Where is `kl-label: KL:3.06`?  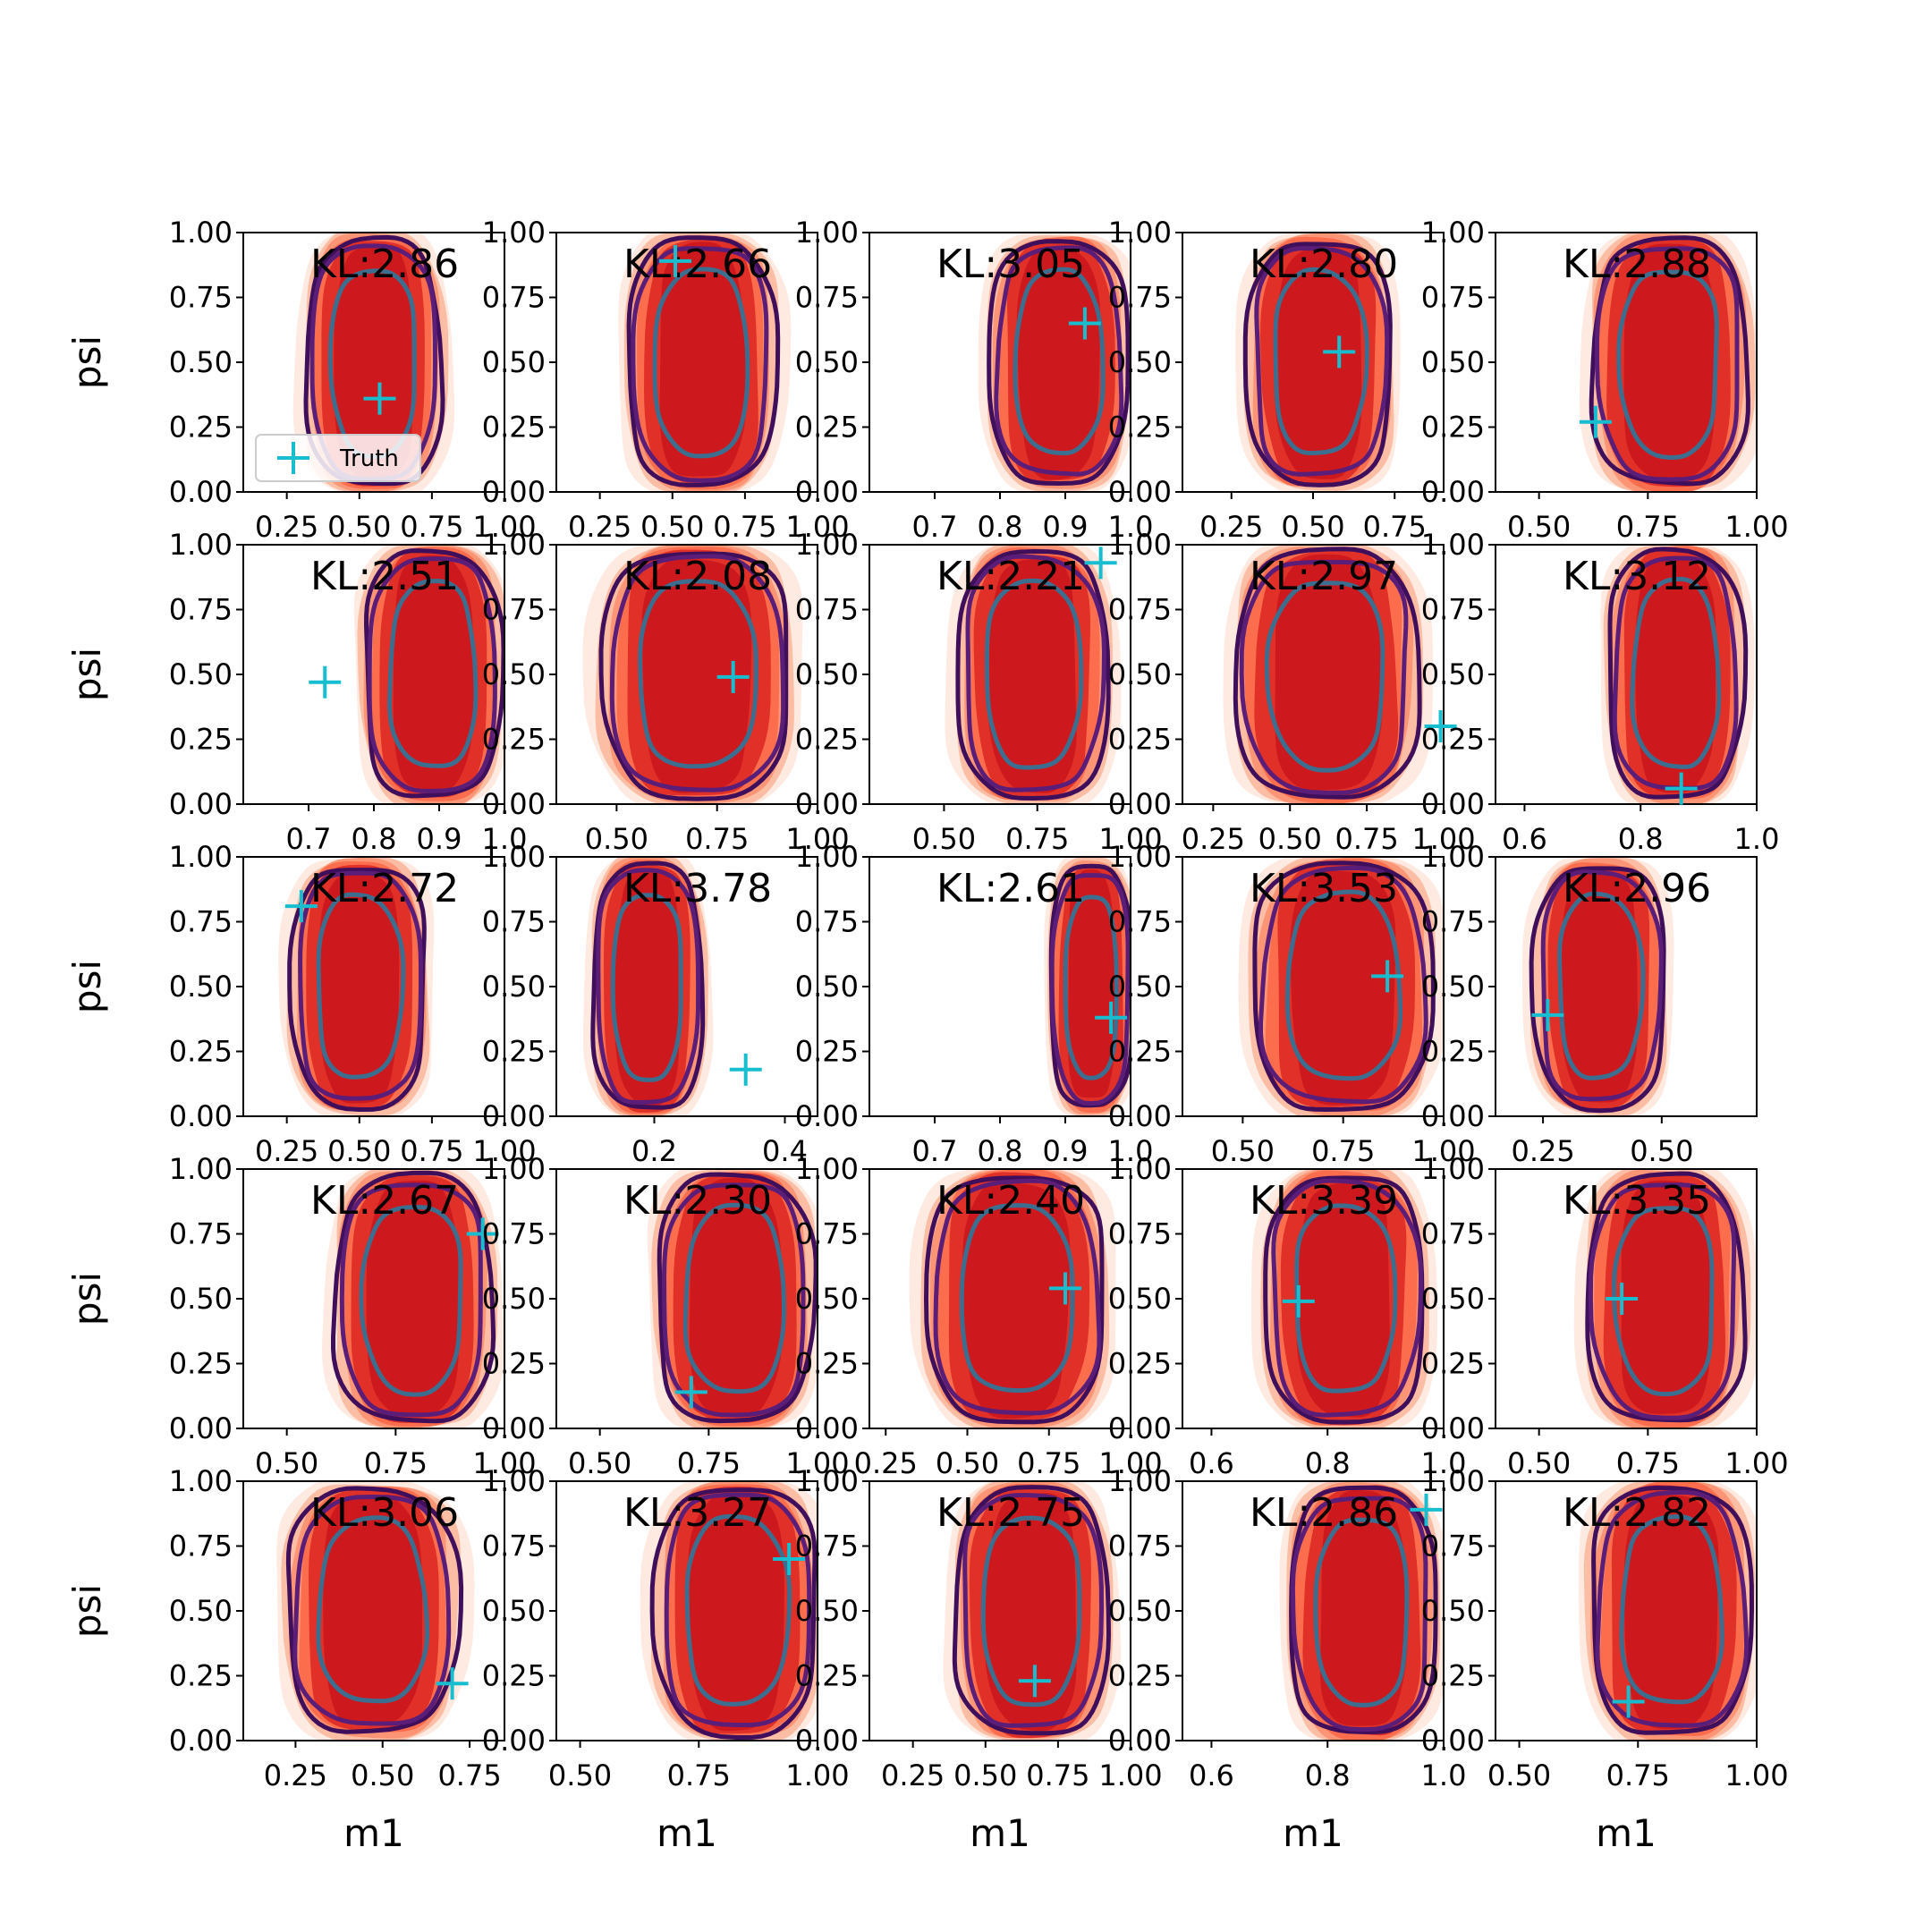 kl-label: KL:3.06 is located at coordinates (384, 1513).